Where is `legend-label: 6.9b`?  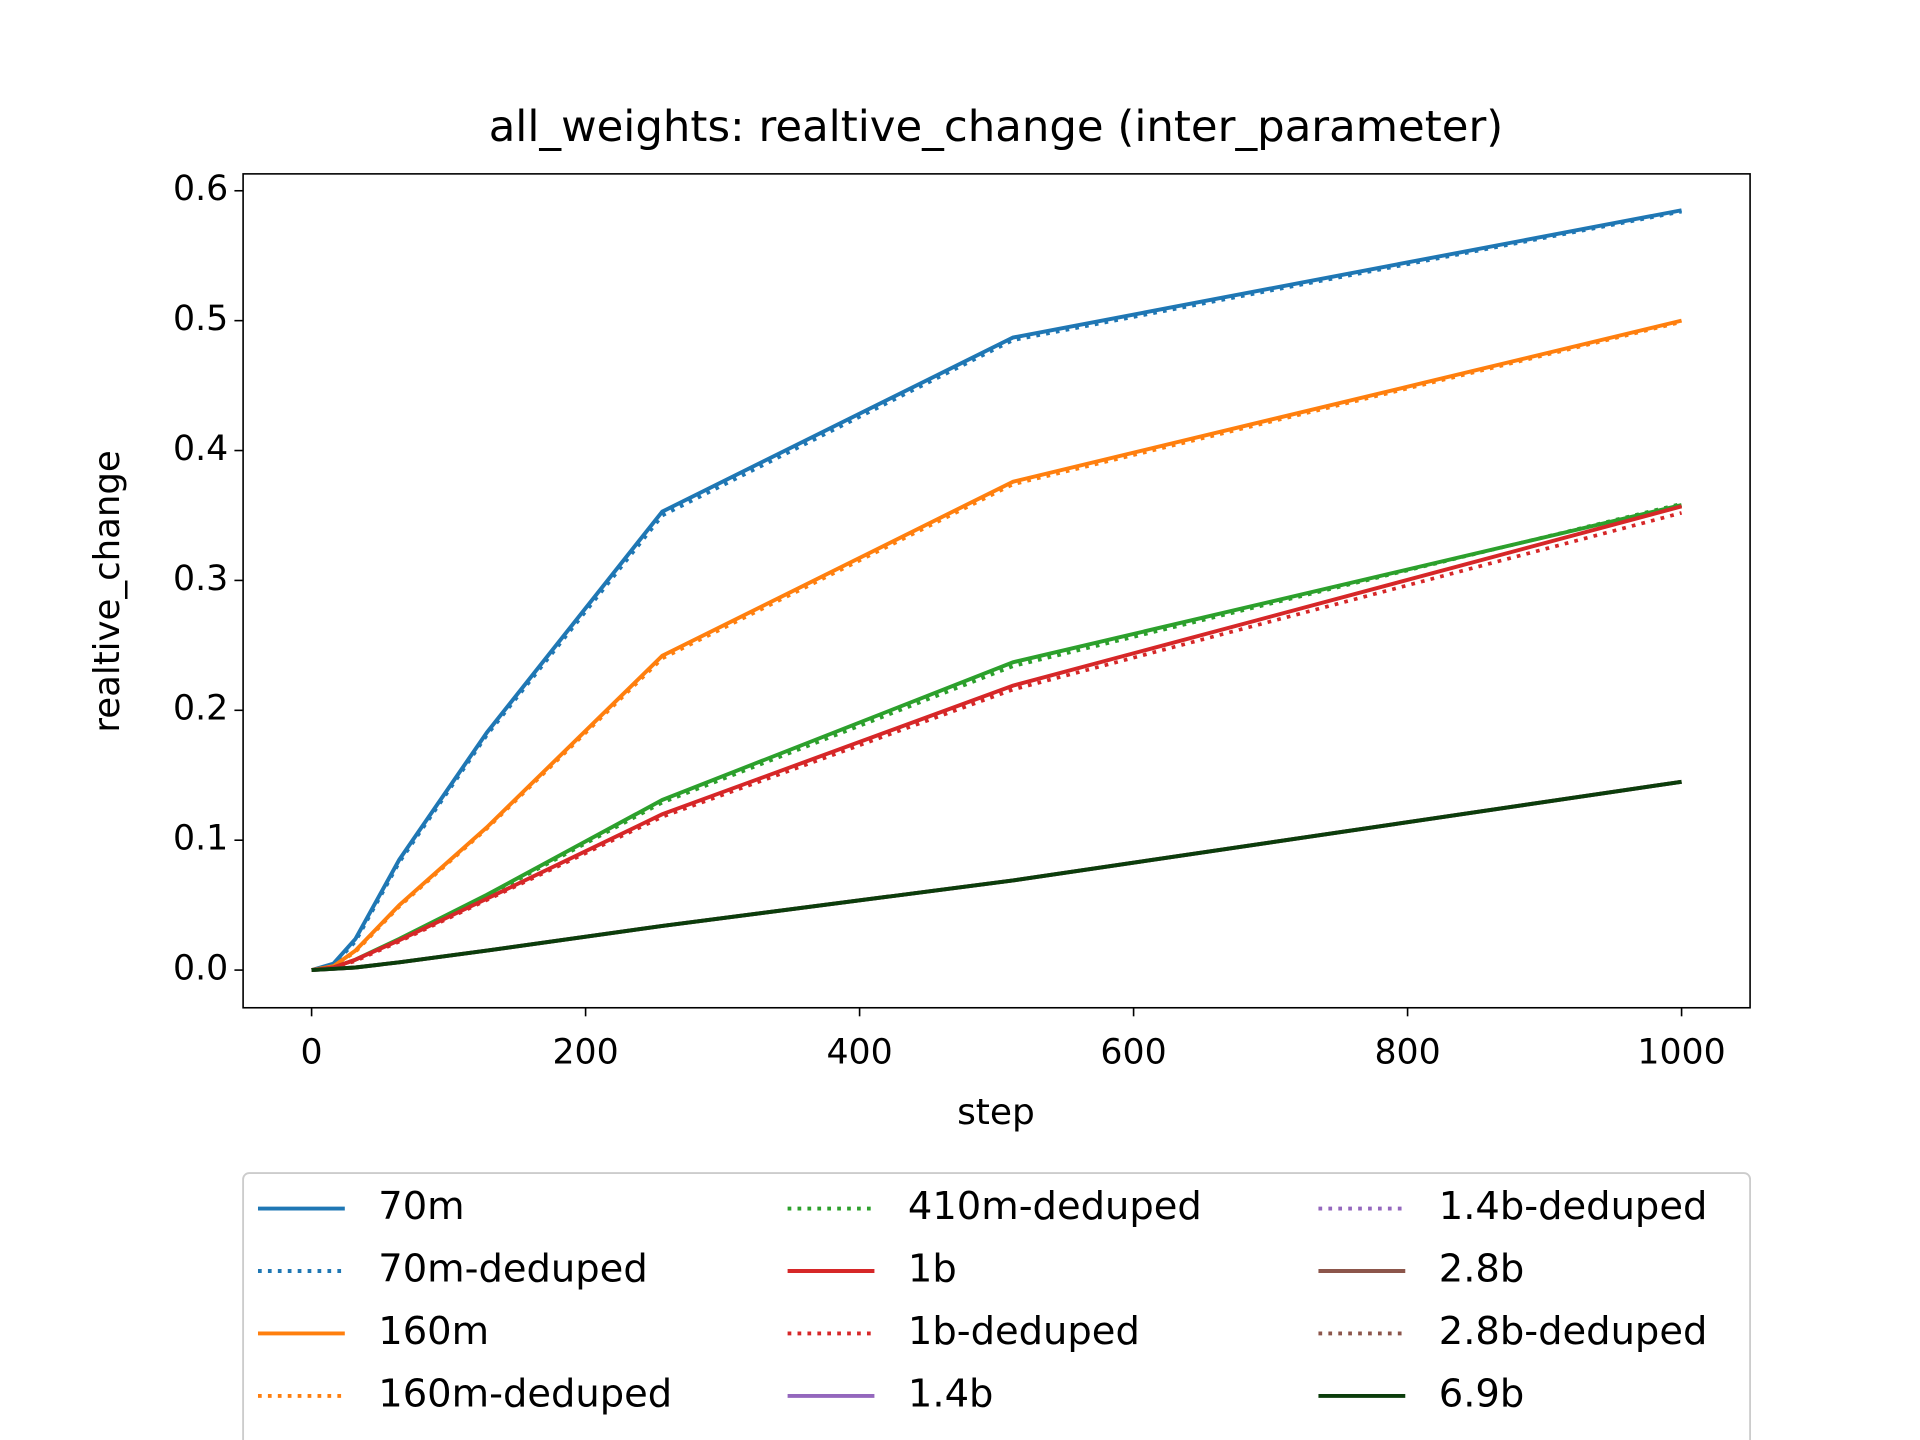
legend-label: 6.9b is located at coordinates (1482, 1395).